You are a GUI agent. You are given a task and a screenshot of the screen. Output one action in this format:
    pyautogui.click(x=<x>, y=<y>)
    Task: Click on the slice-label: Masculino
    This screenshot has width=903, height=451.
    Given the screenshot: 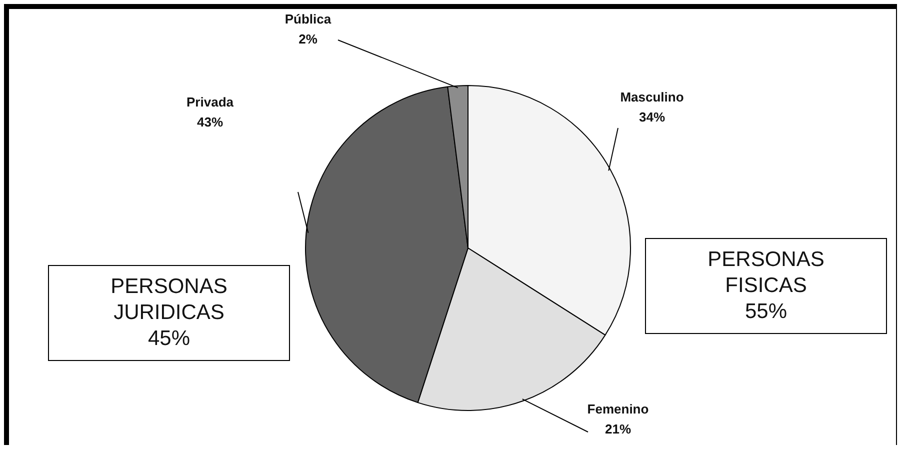 What is the action you would take?
    pyautogui.click(x=652, y=97)
    